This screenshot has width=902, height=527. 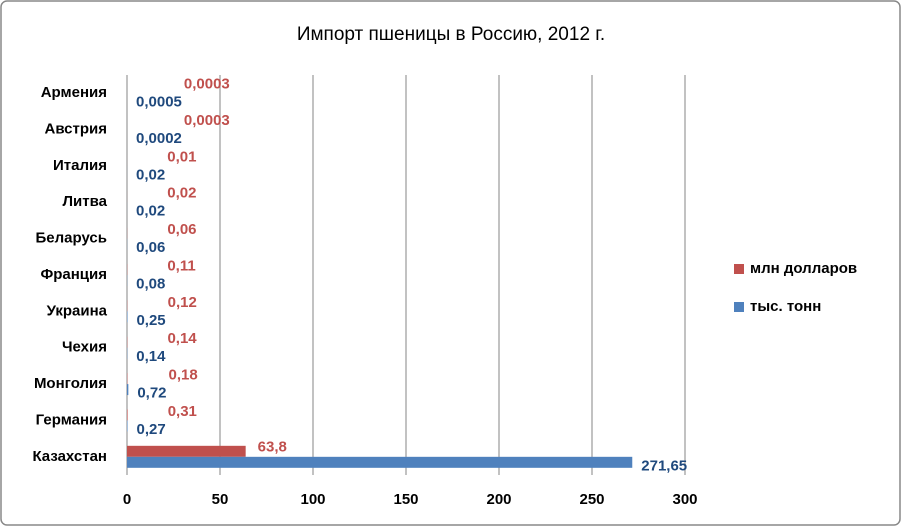 What do you see at coordinates (74, 92) in the screenshot?
I see `y-tick-label: Армения` at bounding box center [74, 92].